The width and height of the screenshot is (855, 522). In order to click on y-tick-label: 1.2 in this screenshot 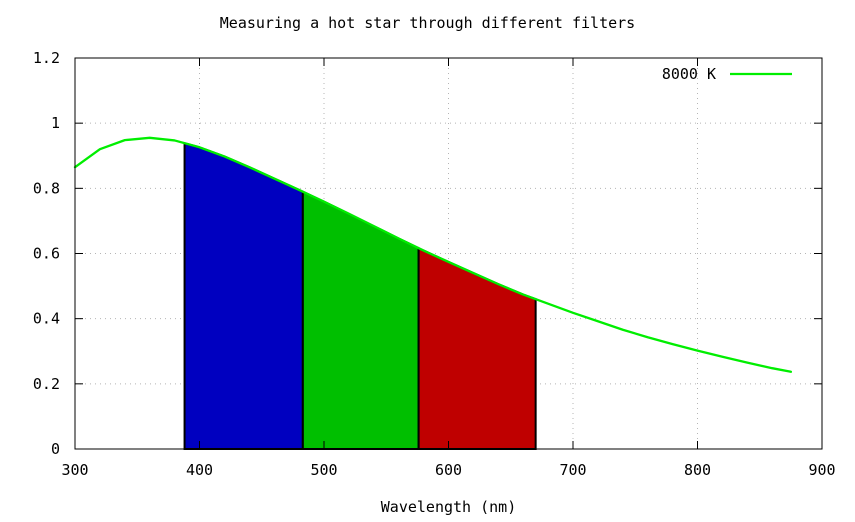, I will do `click(46, 58)`.